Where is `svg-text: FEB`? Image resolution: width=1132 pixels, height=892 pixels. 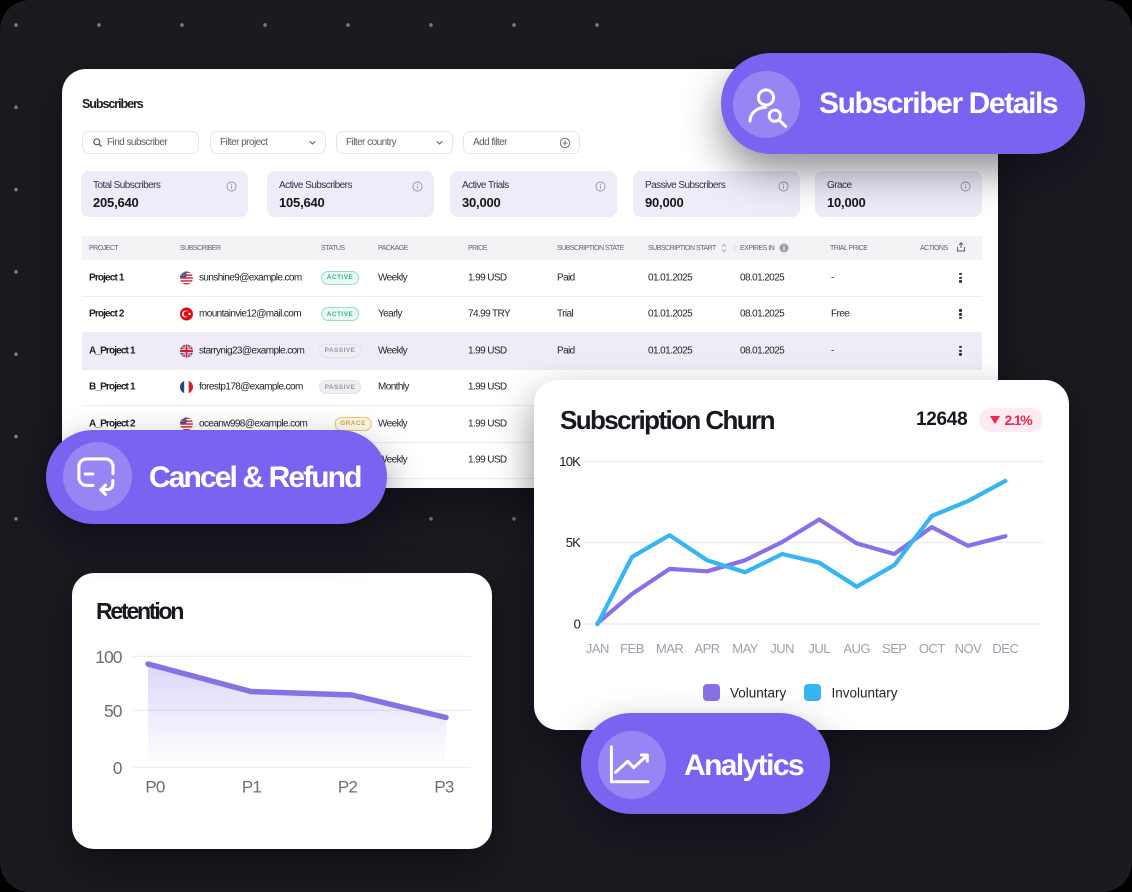
svg-text: FEB is located at coordinates (632, 648).